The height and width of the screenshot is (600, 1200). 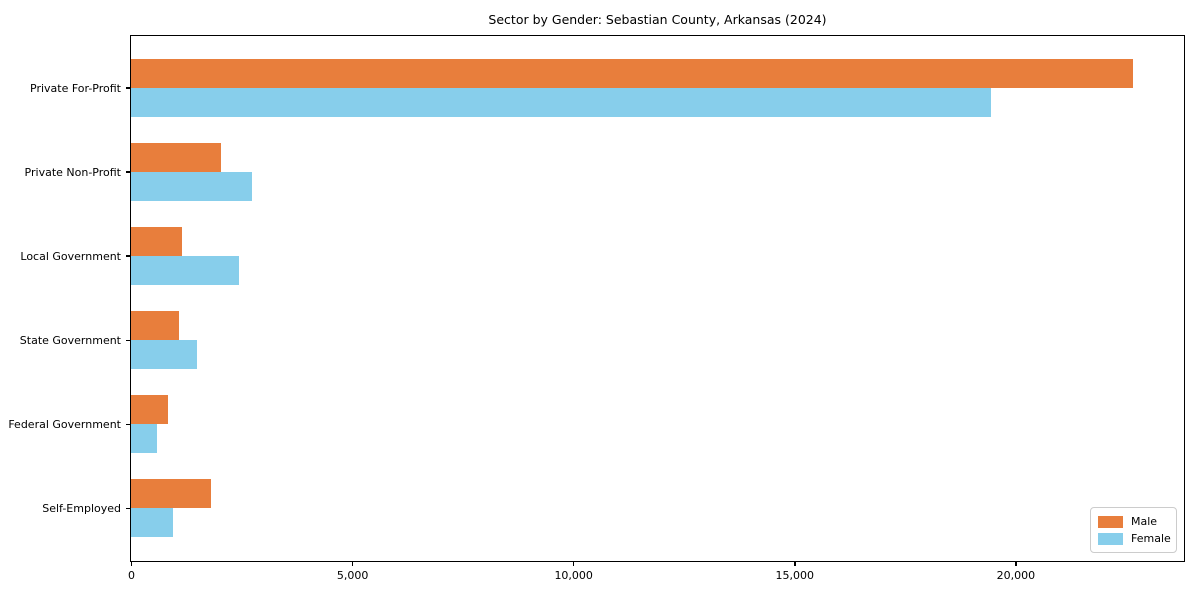 What do you see at coordinates (1110, 521) in the screenshot?
I see `legend-swatch-male` at bounding box center [1110, 521].